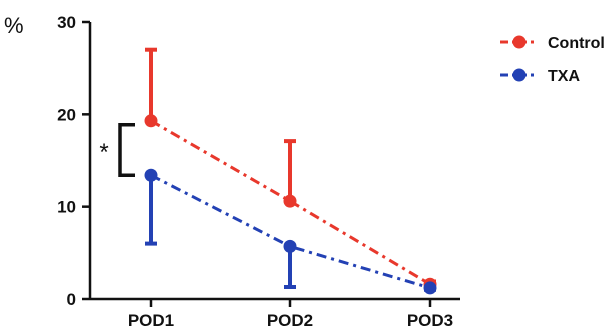  What do you see at coordinates (290, 320) in the screenshot?
I see `x-tick-label: POD2` at bounding box center [290, 320].